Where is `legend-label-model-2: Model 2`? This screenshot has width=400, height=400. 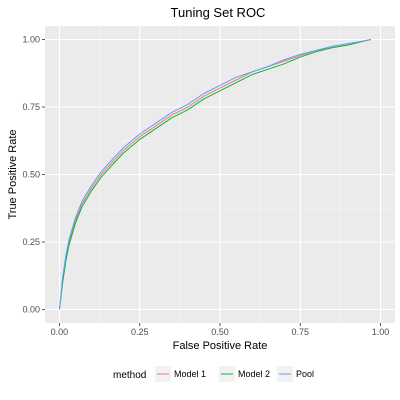 legend-label-model-2: Model 2 is located at coordinates (254, 374).